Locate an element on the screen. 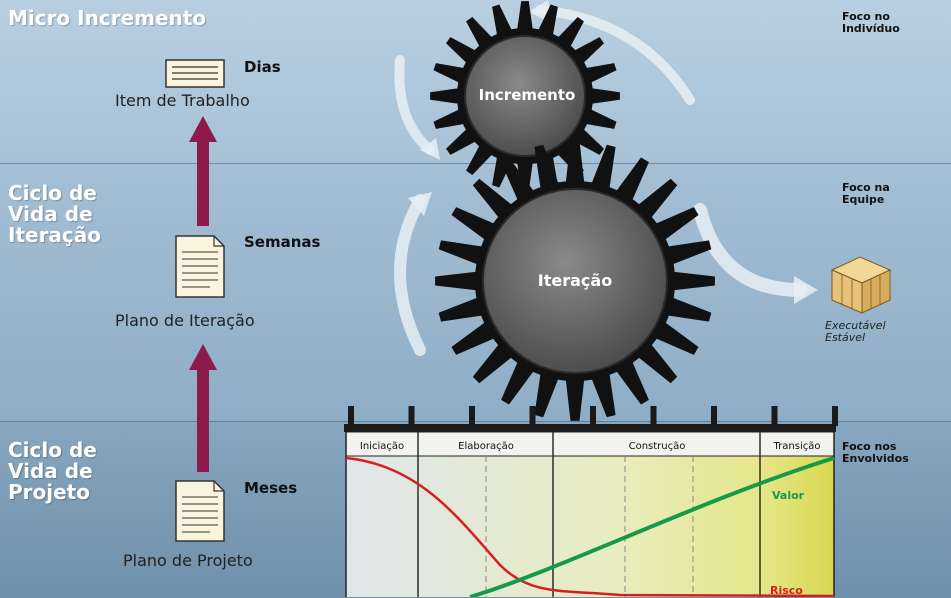 This screenshot has width=951, height=598. progression-arrows is located at coordinates (203, 294).